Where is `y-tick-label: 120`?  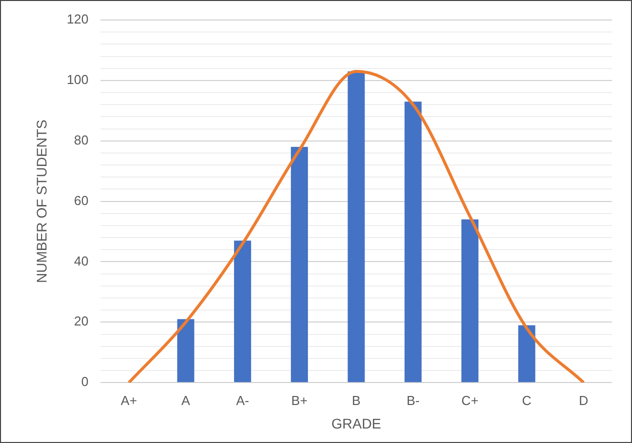
y-tick-label: 120 is located at coordinates (77, 19).